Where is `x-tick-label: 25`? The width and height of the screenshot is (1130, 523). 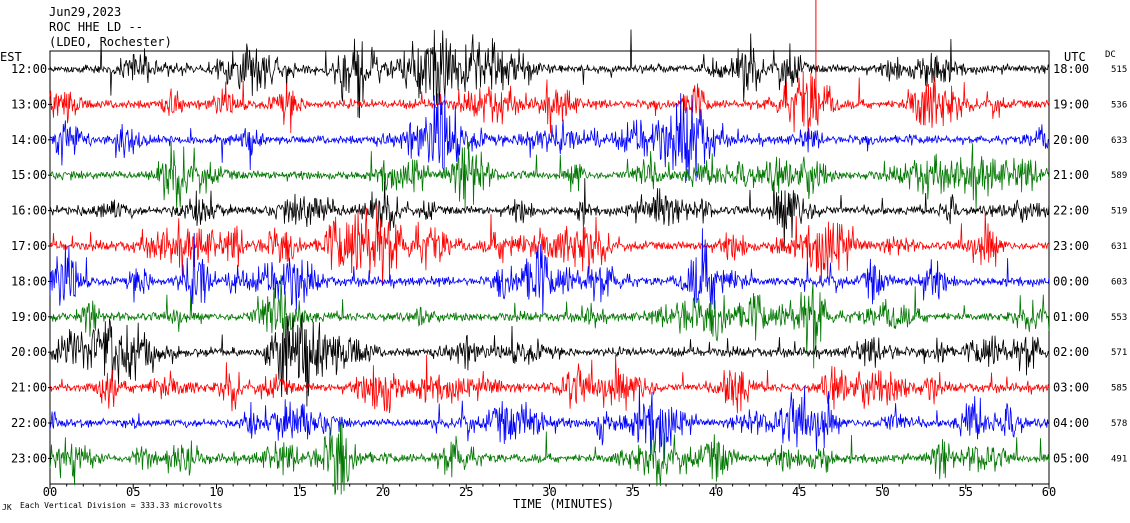
x-tick-label: 25 is located at coordinates (466, 492).